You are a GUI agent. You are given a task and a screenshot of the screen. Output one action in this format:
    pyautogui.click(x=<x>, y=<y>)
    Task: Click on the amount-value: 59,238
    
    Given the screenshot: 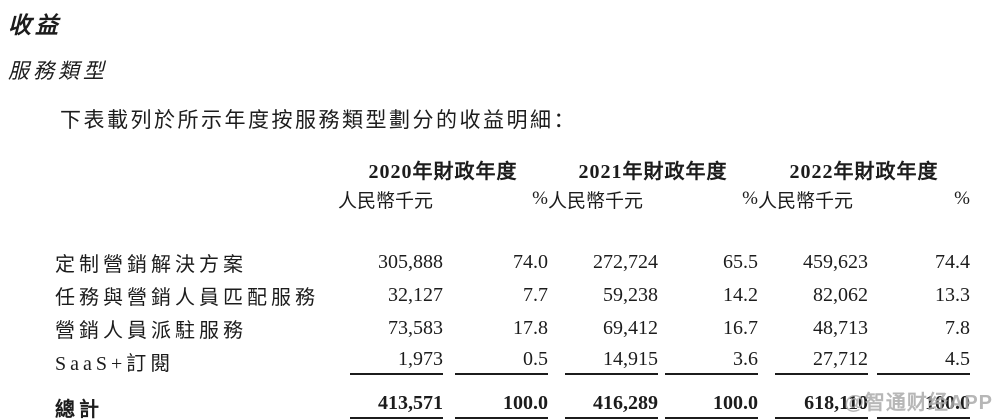 What is the action you would take?
    pyautogui.click(x=630, y=295)
    